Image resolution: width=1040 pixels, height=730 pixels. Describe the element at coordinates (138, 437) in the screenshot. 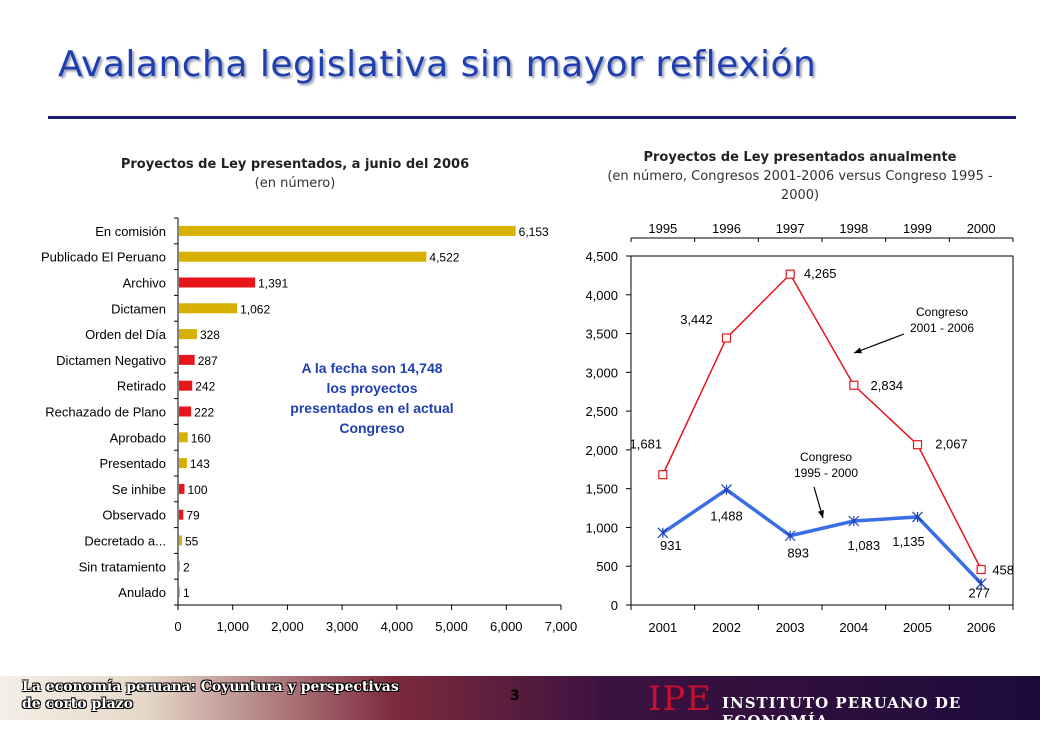

I see `bar-category-label: Aprobado` at that location.